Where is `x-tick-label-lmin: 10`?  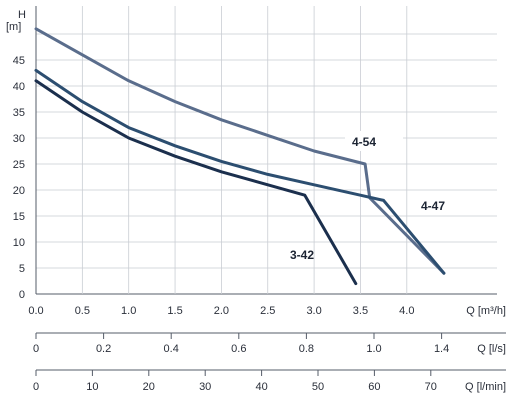
x-tick-label-lmin: 10 is located at coordinates (92, 387).